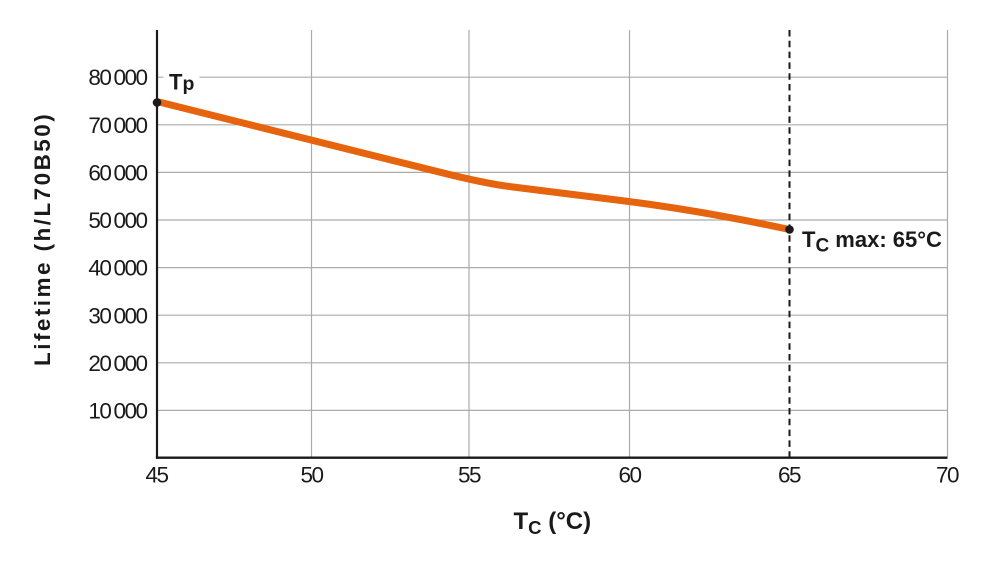  I want to click on svg-text: 20 000, so click(117, 363).